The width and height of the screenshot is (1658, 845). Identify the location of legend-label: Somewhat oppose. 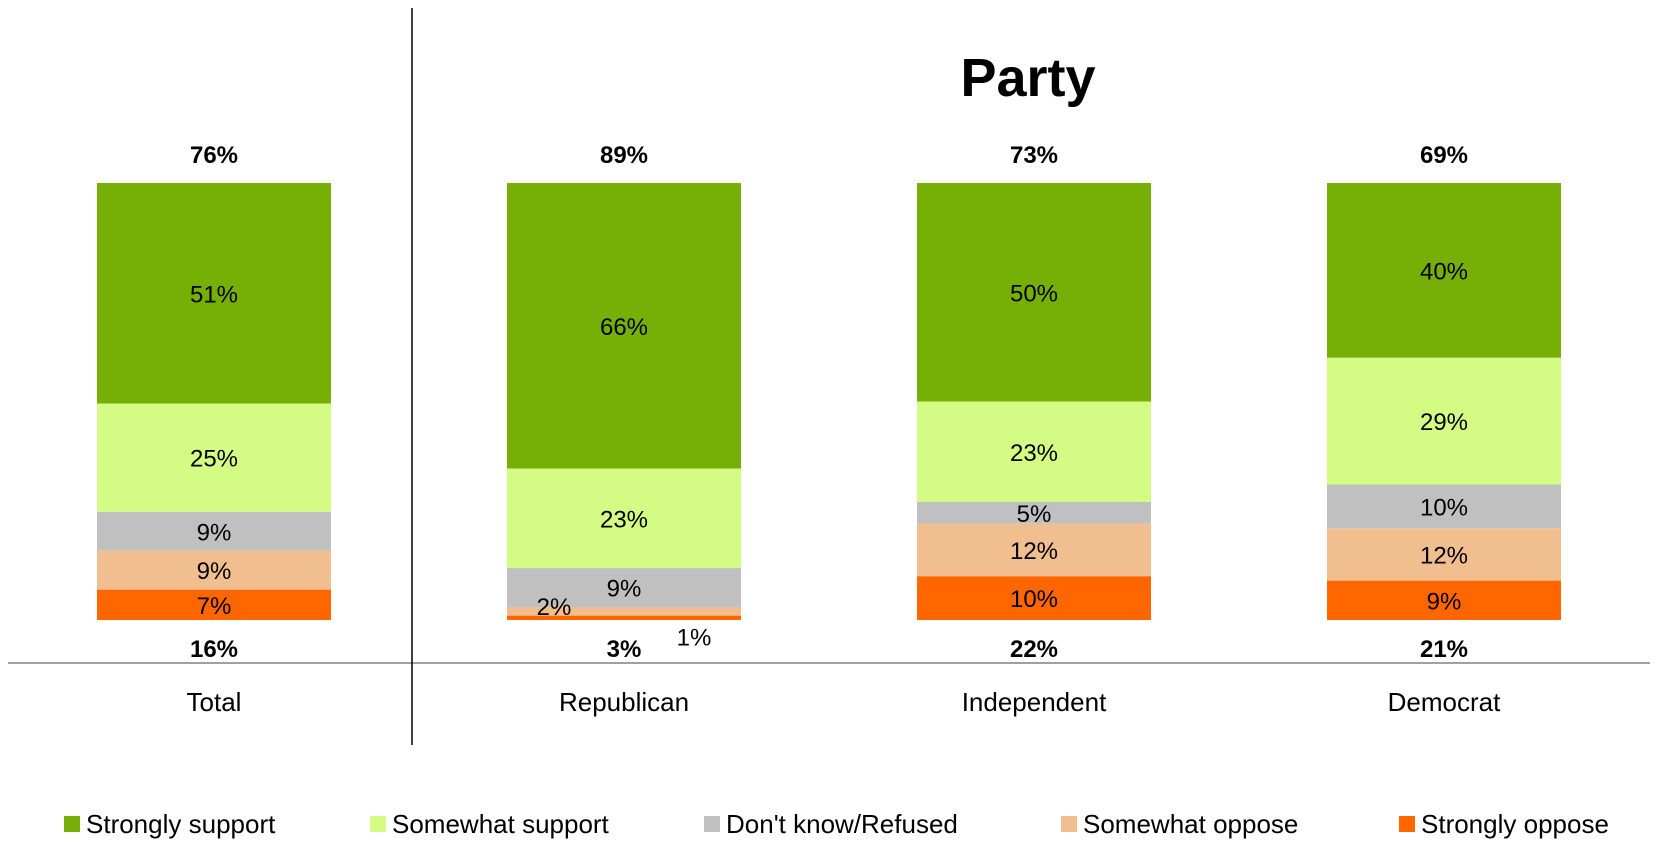
(1190, 824).